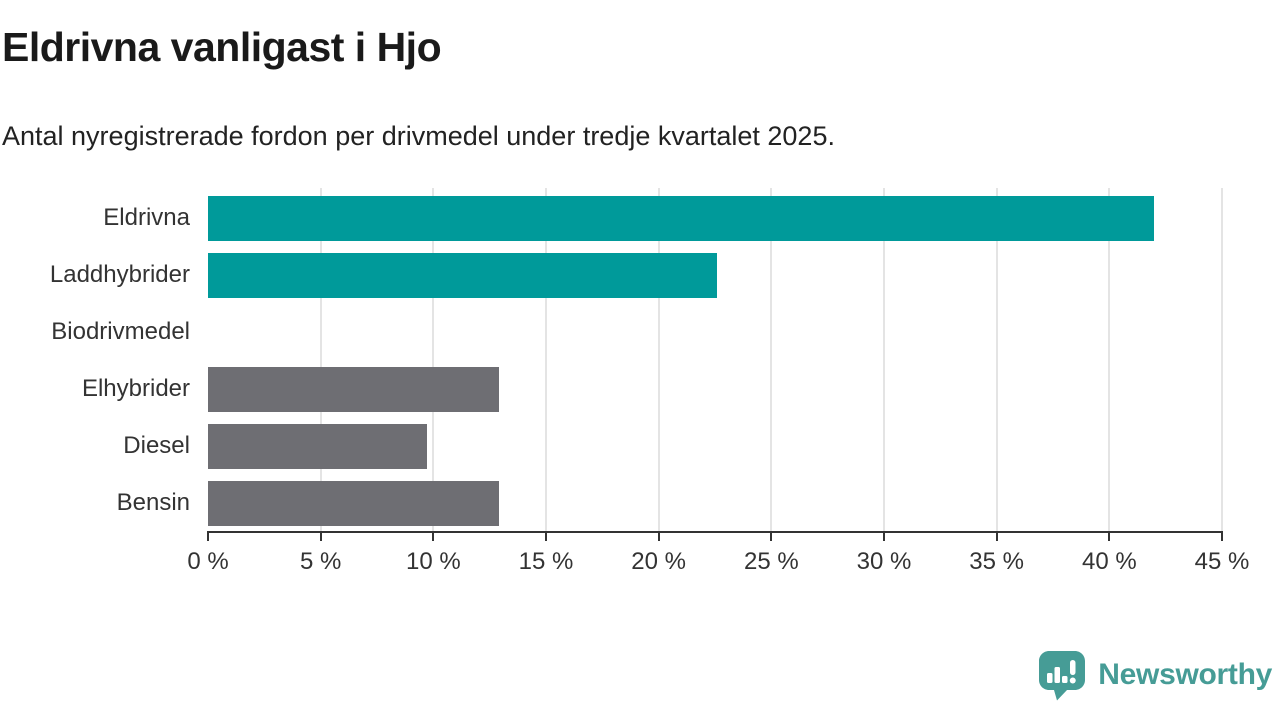 The image size is (1280, 720). What do you see at coordinates (156, 445) in the screenshot?
I see `category-label: Diesel` at bounding box center [156, 445].